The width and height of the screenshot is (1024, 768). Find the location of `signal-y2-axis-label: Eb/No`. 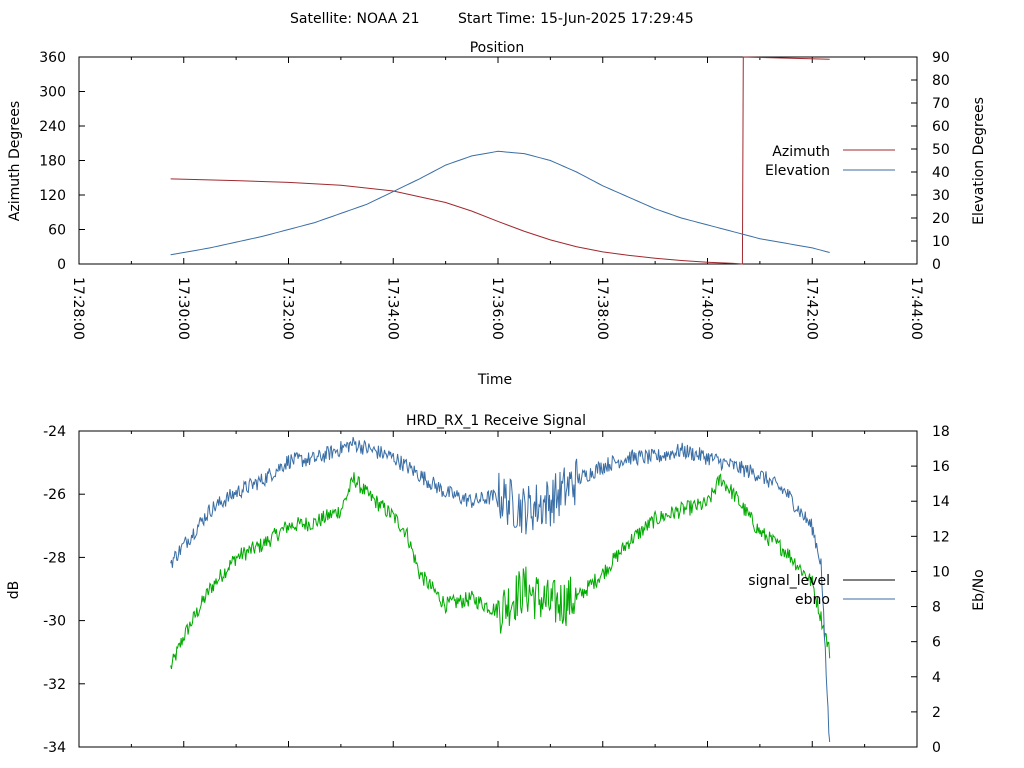

signal-y2-axis-label: Eb/No is located at coordinates (979, 590).